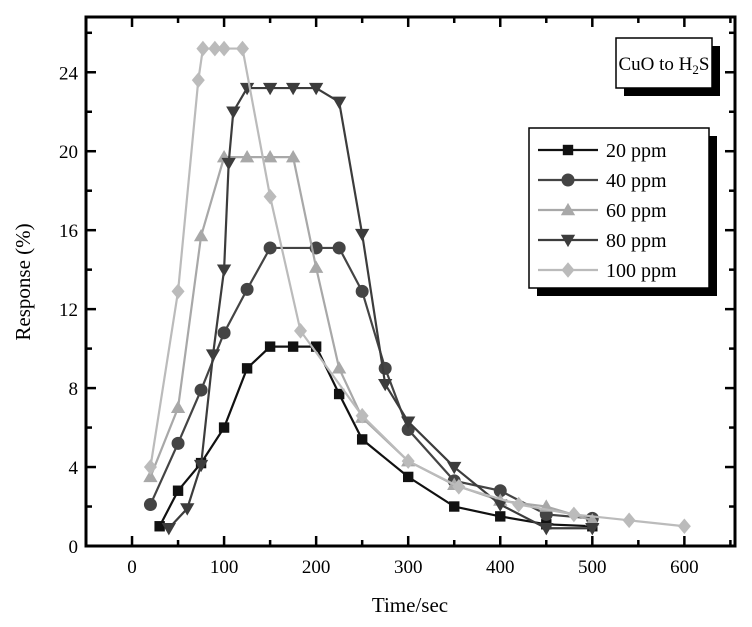 This screenshot has height=627, width=752. What do you see at coordinates (684, 567) in the screenshot?
I see `x-tick-label: 600` at bounding box center [684, 567].